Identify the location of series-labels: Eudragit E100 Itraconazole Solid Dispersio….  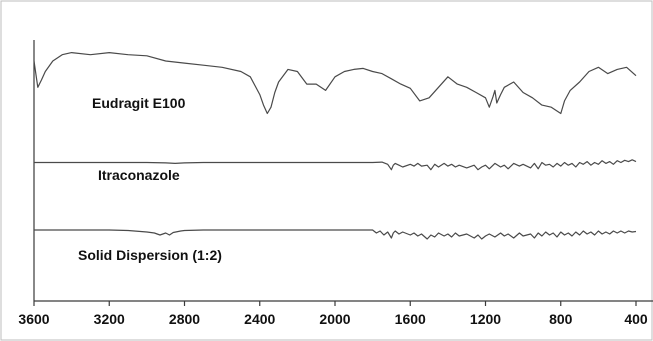
(150, 179).